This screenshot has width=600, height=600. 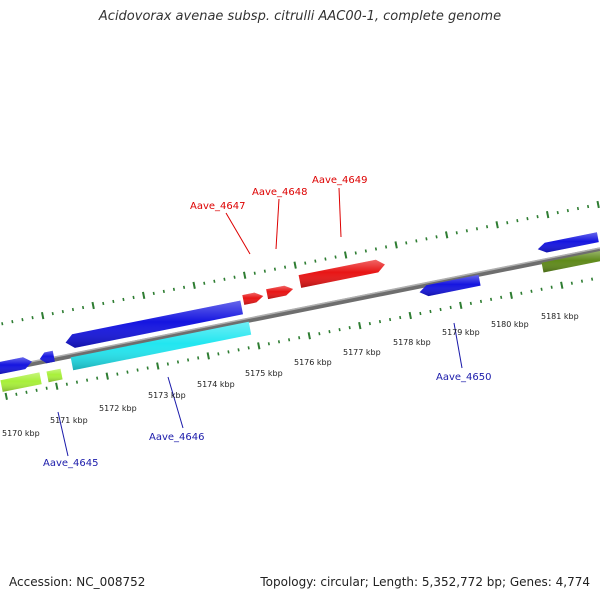 What do you see at coordinates (461, 332) in the screenshot?
I see `scale-label: 5179 kbp` at bounding box center [461, 332].